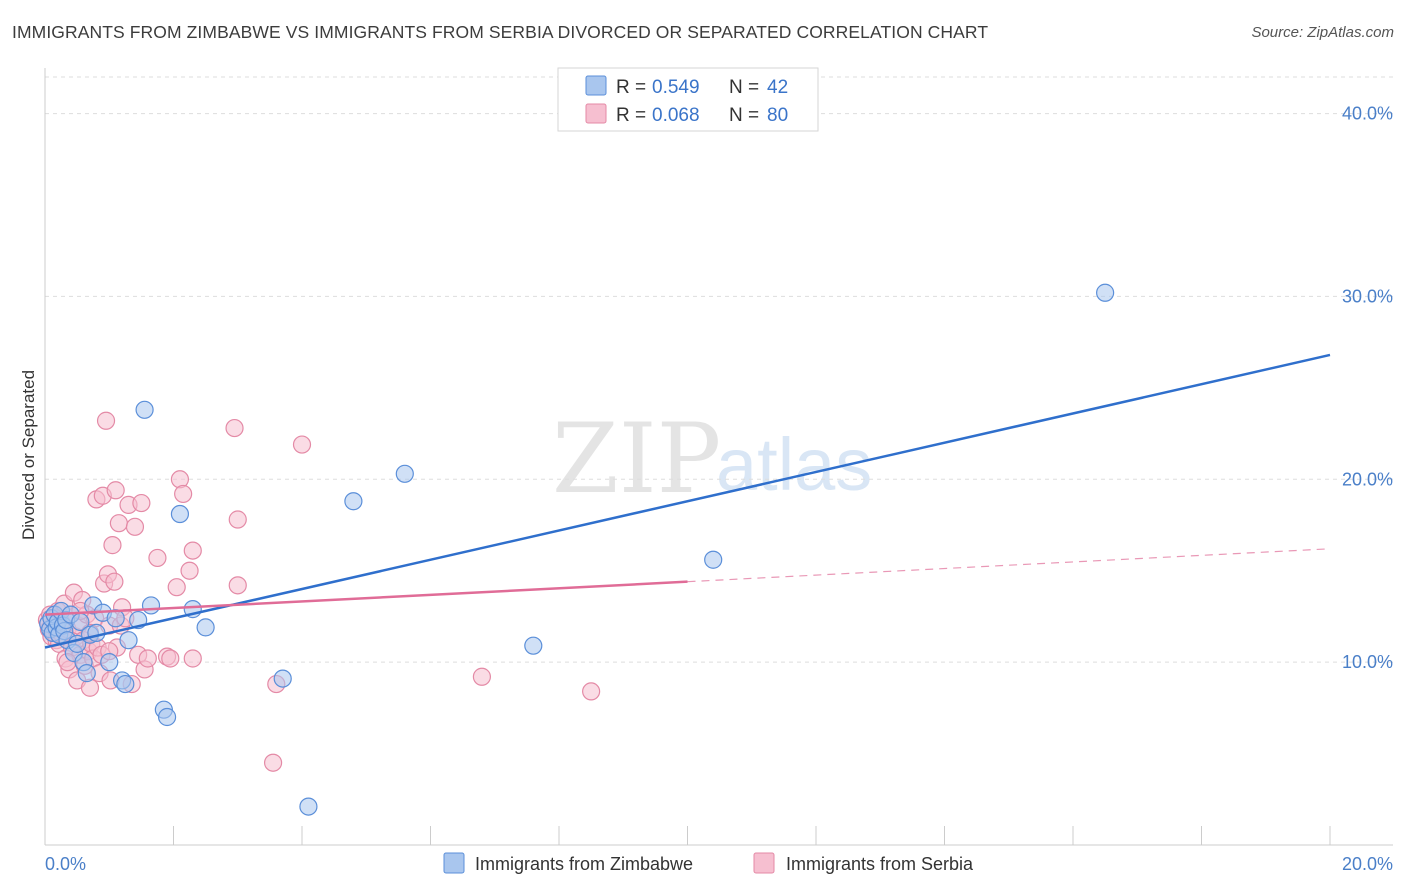 Image resolution: width=1406 pixels, height=892 pixels. What do you see at coordinates (596, 85) in the screenshot?
I see `legend-swatch-zimbabwe` at bounding box center [596, 85].